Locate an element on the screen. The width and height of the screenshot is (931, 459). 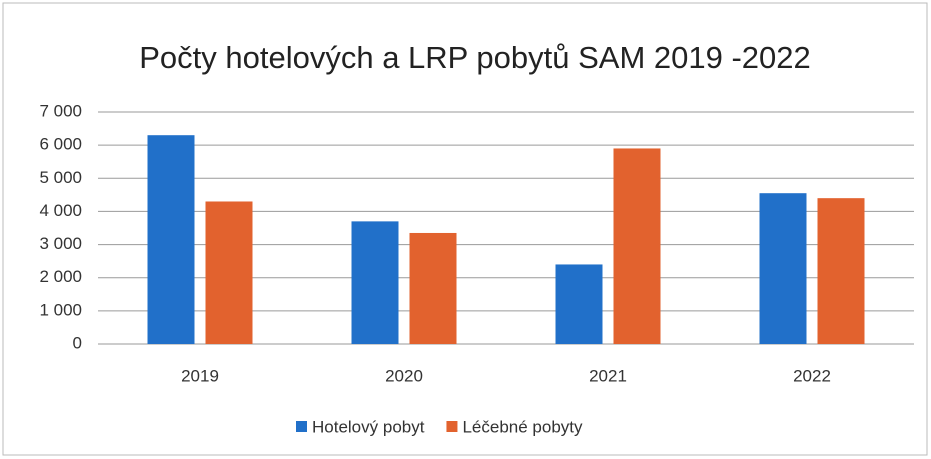
legend-label: Léčebné pobyty is located at coordinates (522, 426).